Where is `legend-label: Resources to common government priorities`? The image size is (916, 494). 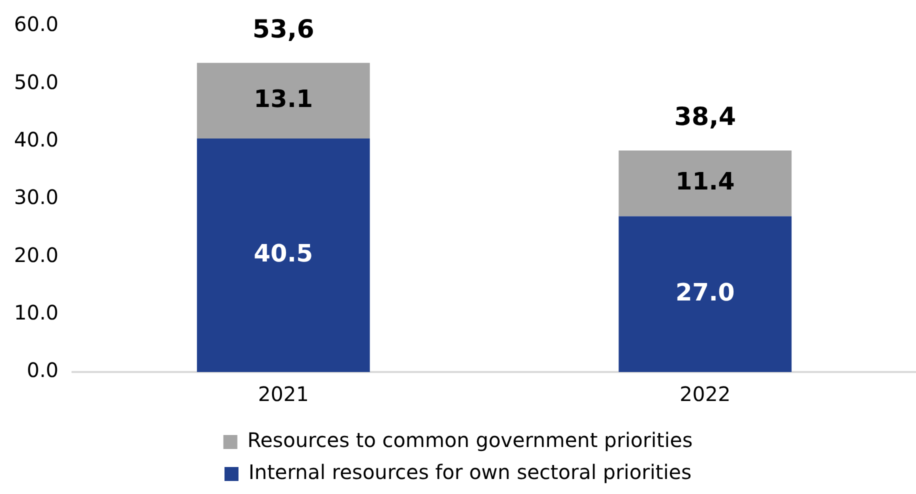
legend-label: Resources to common government priorities is located at coordinates (470, 440).